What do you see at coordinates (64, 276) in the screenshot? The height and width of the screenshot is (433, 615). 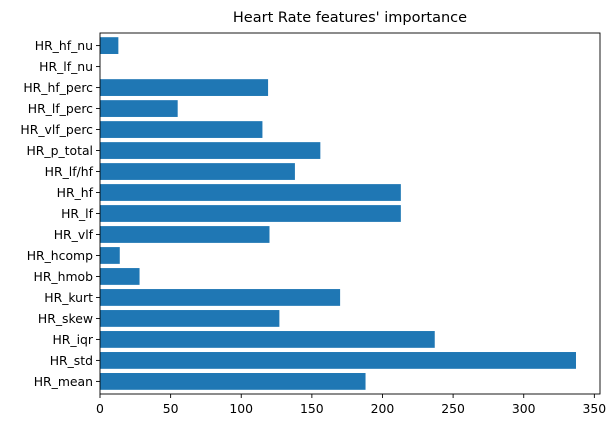 I see `y-tick-label: HR_hmob` at bounding box center [64, 276].